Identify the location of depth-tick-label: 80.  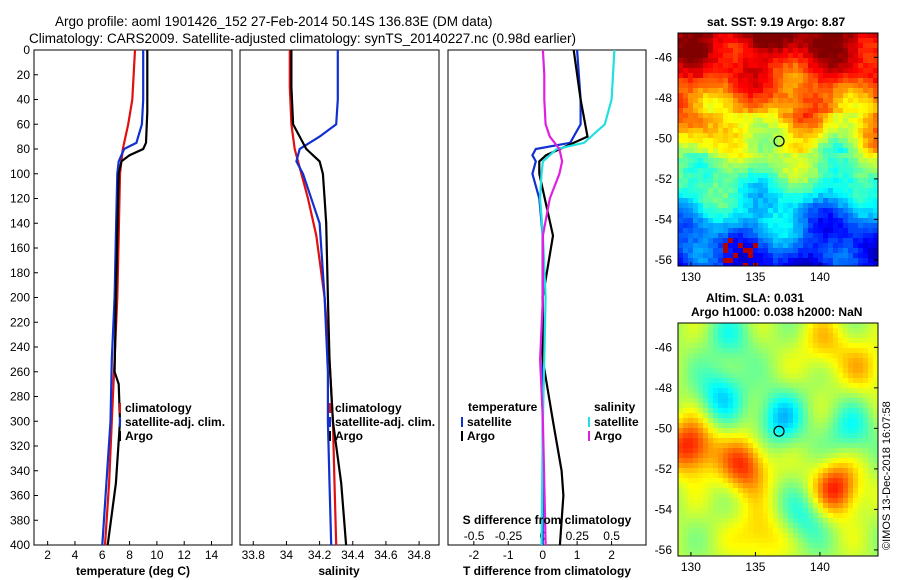
(24, 149).